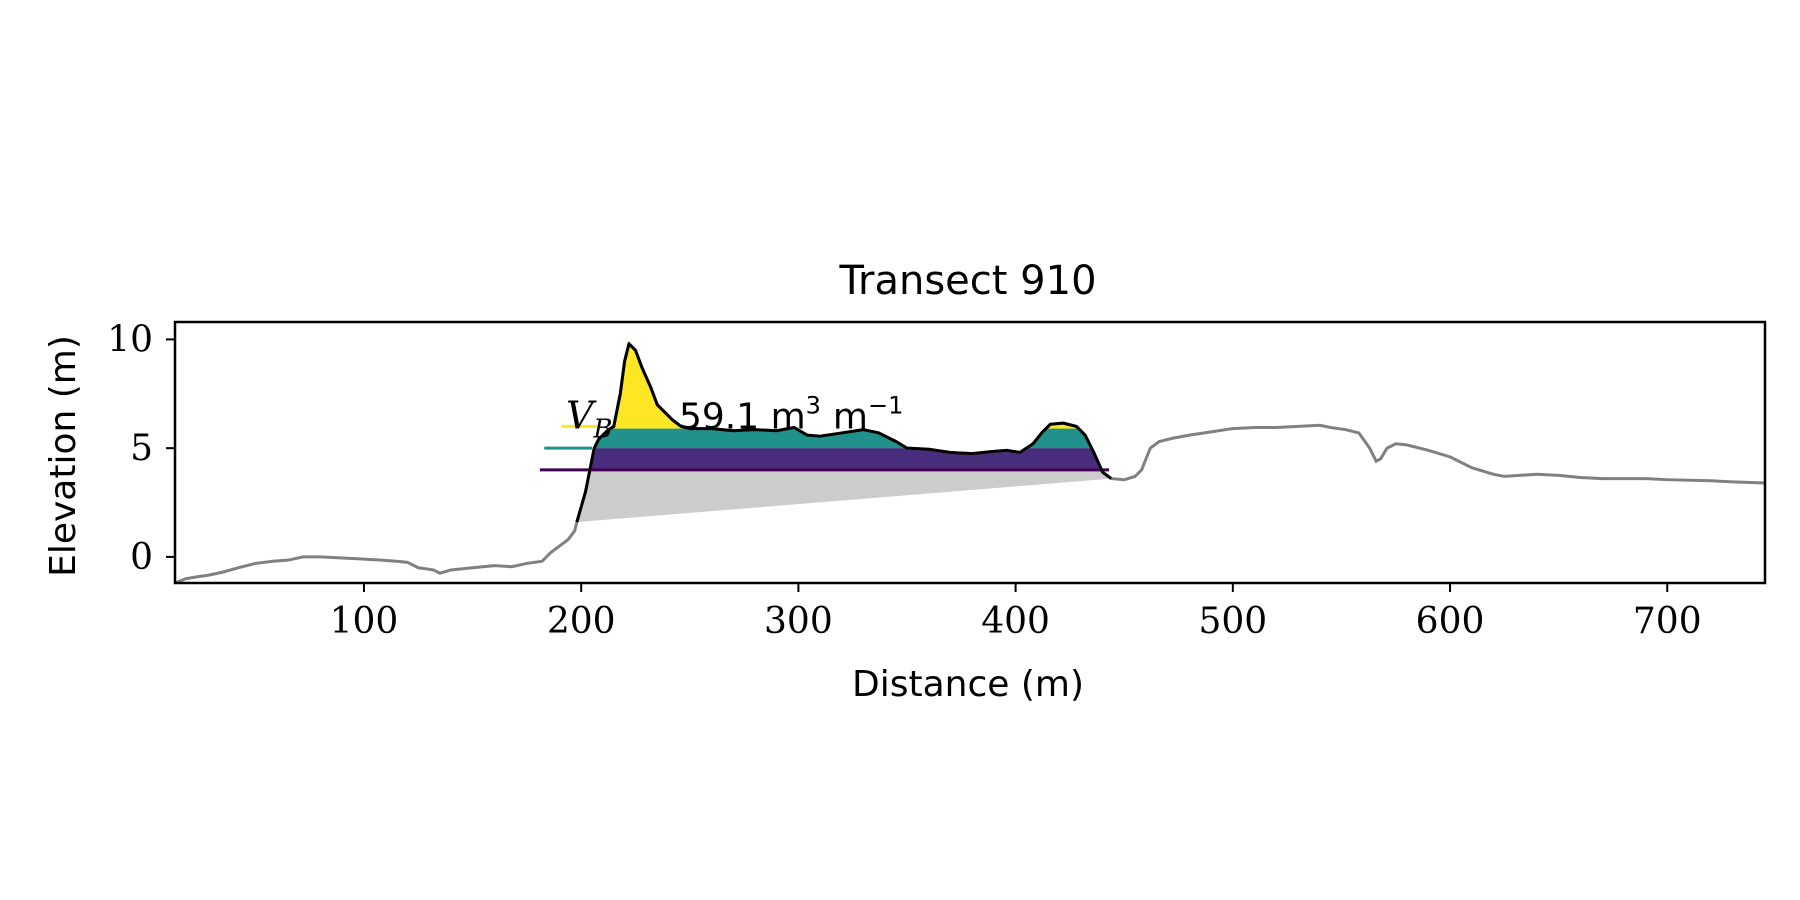 The image size is (1800, 900). I want to click on annotation-symbol: V, so click(581, 416).